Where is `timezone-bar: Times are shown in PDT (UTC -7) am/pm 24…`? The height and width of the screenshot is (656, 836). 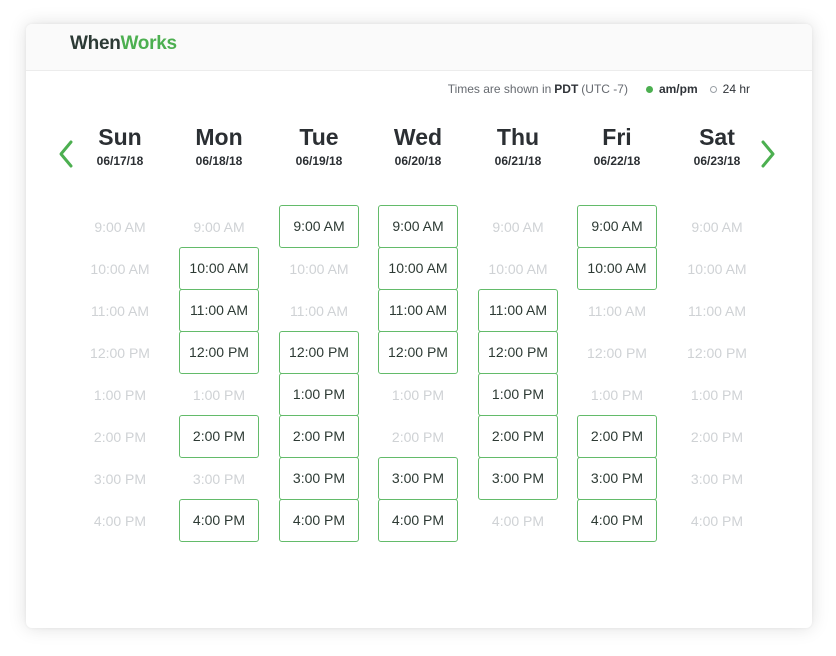 timezone-bar: Times are shown in PDT (UTC -7) am/pm 24… is located at coordinates (599, 89).